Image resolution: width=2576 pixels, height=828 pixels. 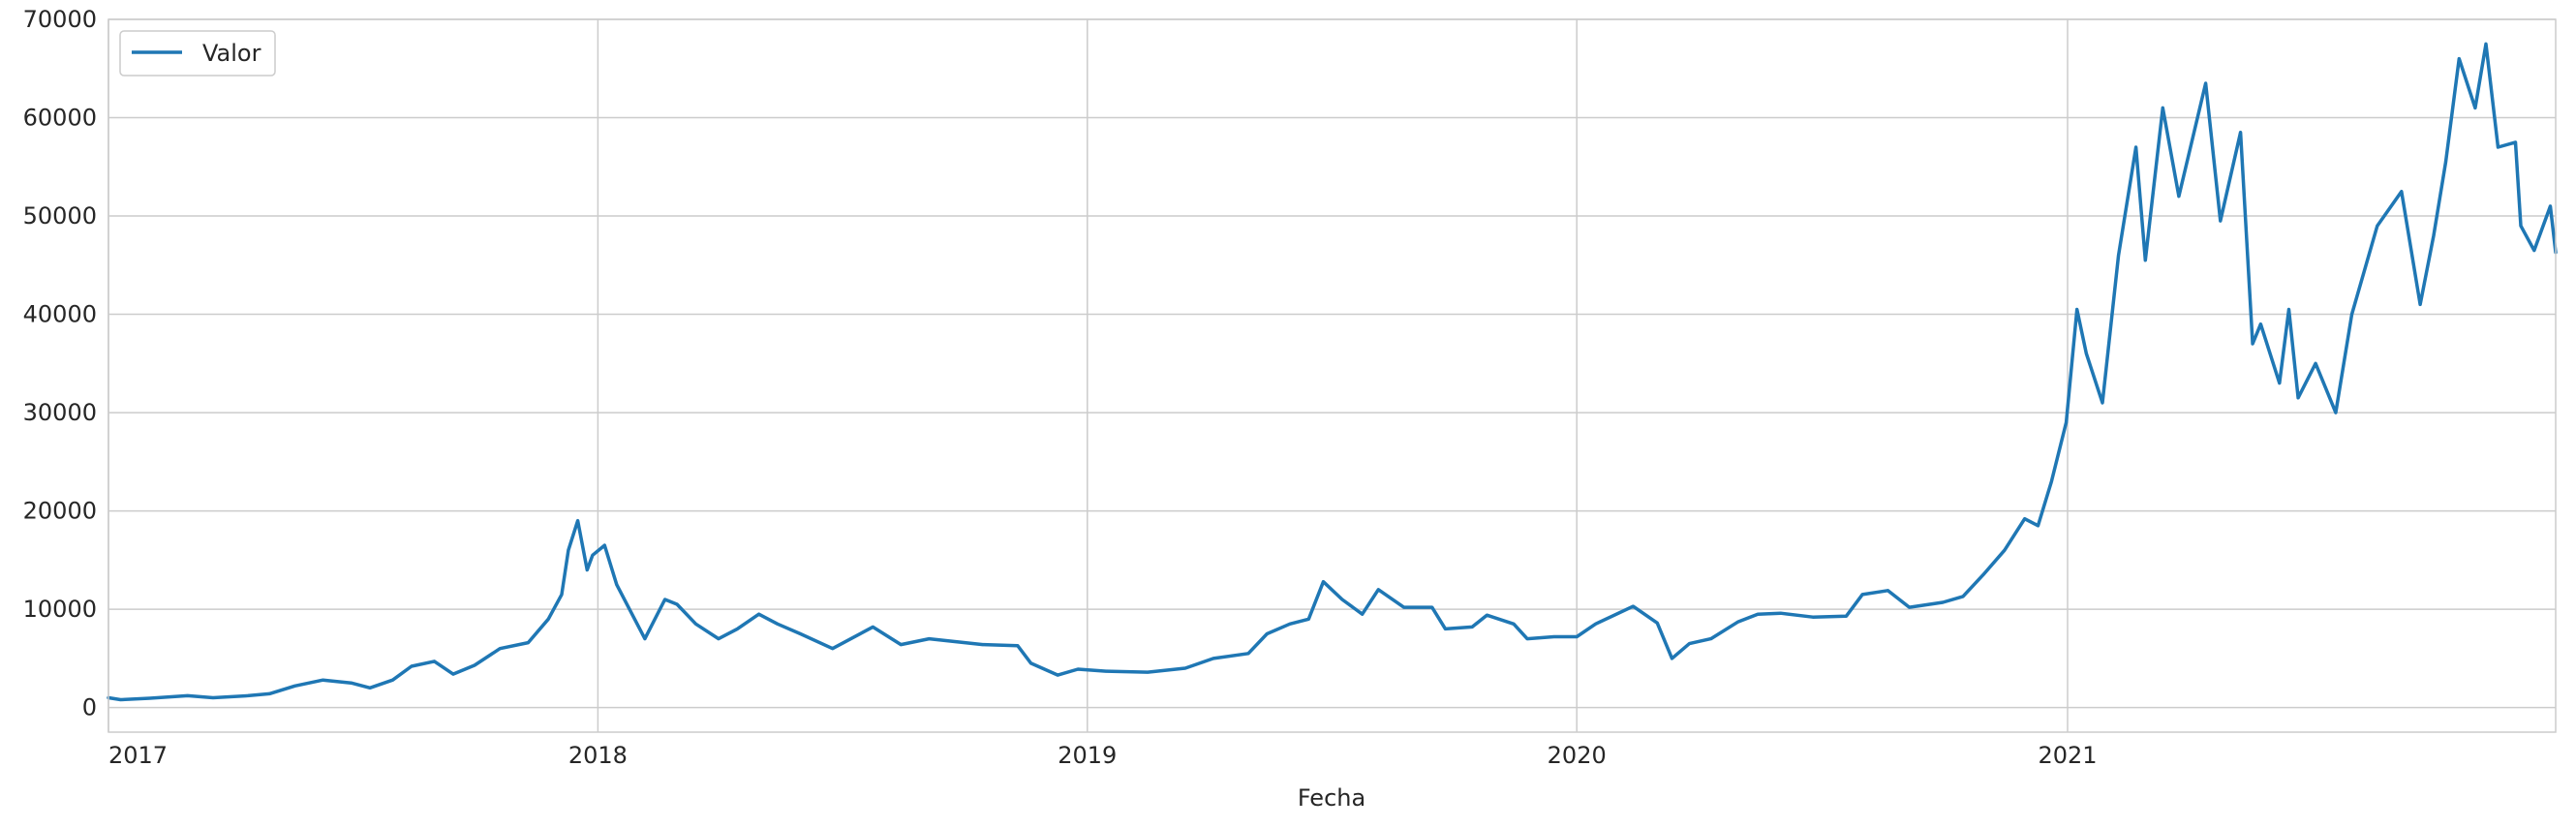 I want to click on x-tick-label: 2017, so click(x=138, y=755).